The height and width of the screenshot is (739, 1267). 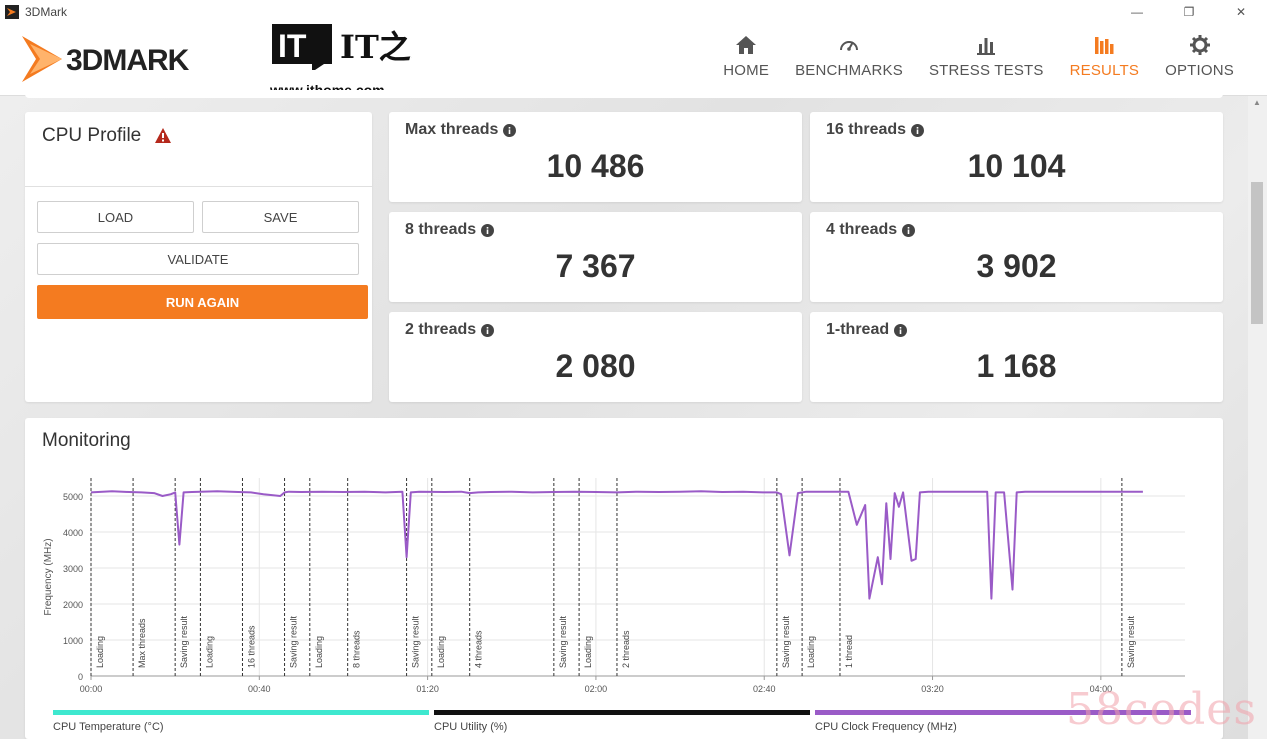 I want to click on score-card-8-threads: 8 threads 7 367, so click(x=595, y=257).